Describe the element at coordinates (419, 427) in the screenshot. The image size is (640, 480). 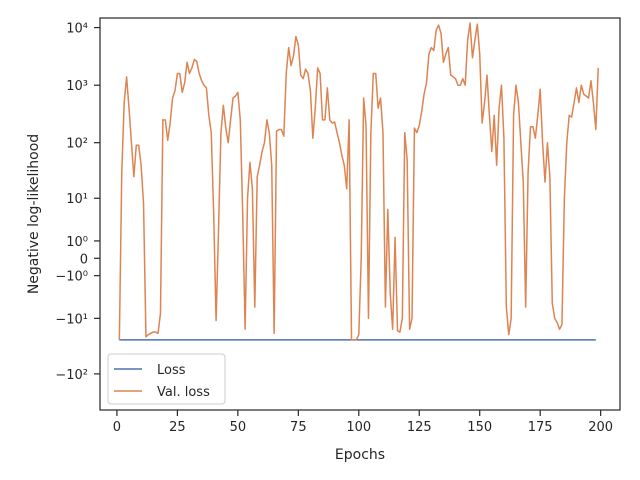
I see `x-tick-label: 125` at that location.